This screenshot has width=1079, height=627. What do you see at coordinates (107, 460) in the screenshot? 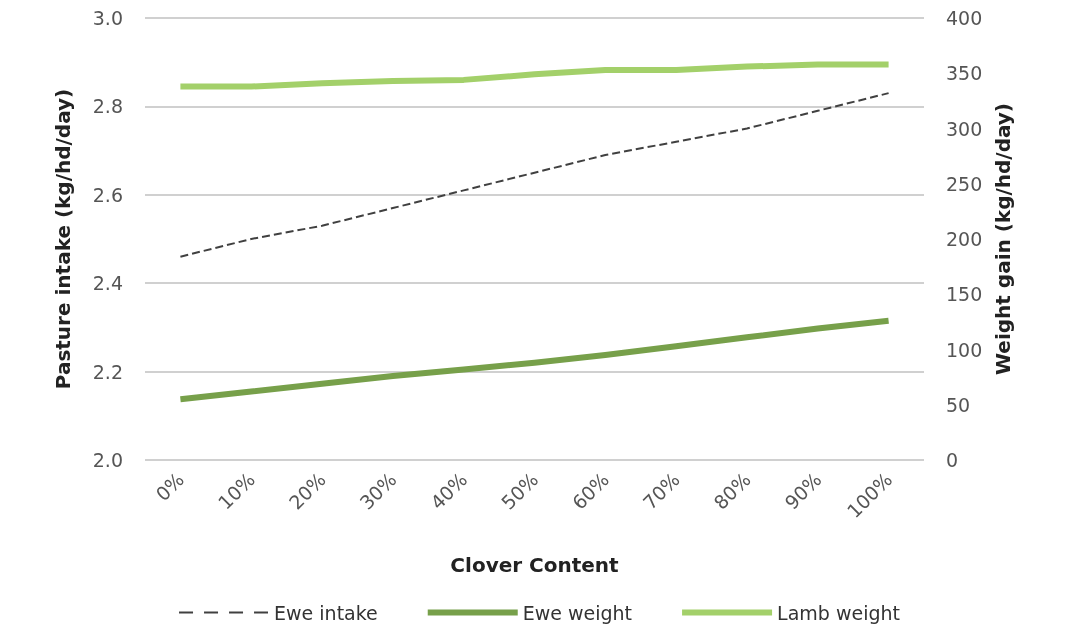
I see `y-tick-label: 2.0` at bounding box center [107, 460].